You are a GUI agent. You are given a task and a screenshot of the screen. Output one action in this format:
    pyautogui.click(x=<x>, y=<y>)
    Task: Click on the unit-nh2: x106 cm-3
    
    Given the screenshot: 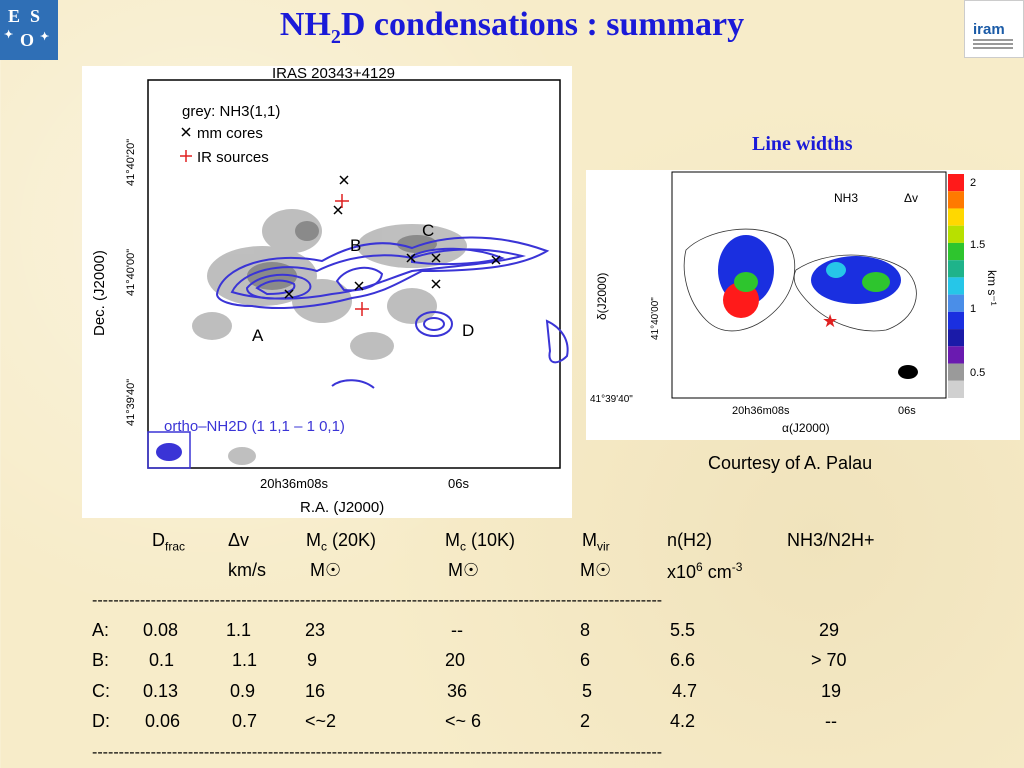 What is the action you would take?
    pyautogui.click(x=705, y=571)
    